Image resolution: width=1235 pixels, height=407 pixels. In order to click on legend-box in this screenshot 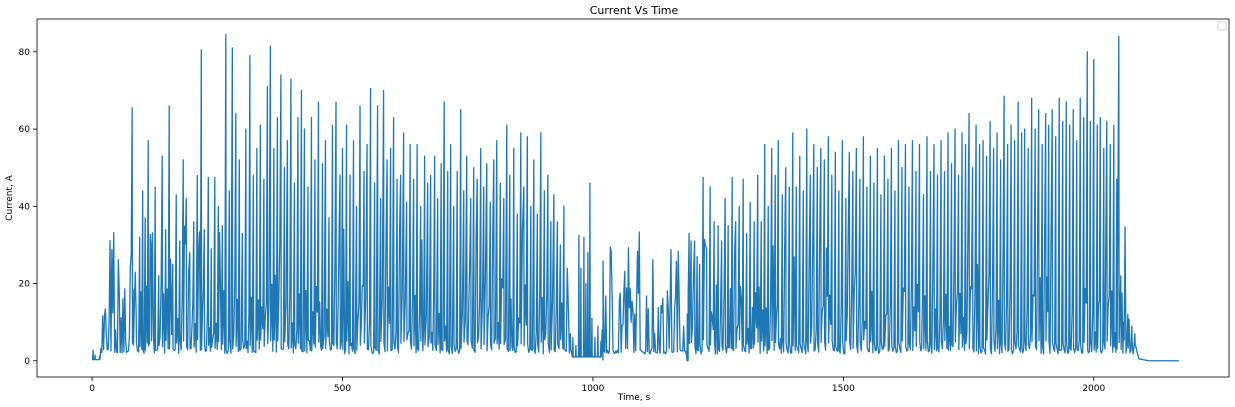, I will do `click(1222, 26)`.